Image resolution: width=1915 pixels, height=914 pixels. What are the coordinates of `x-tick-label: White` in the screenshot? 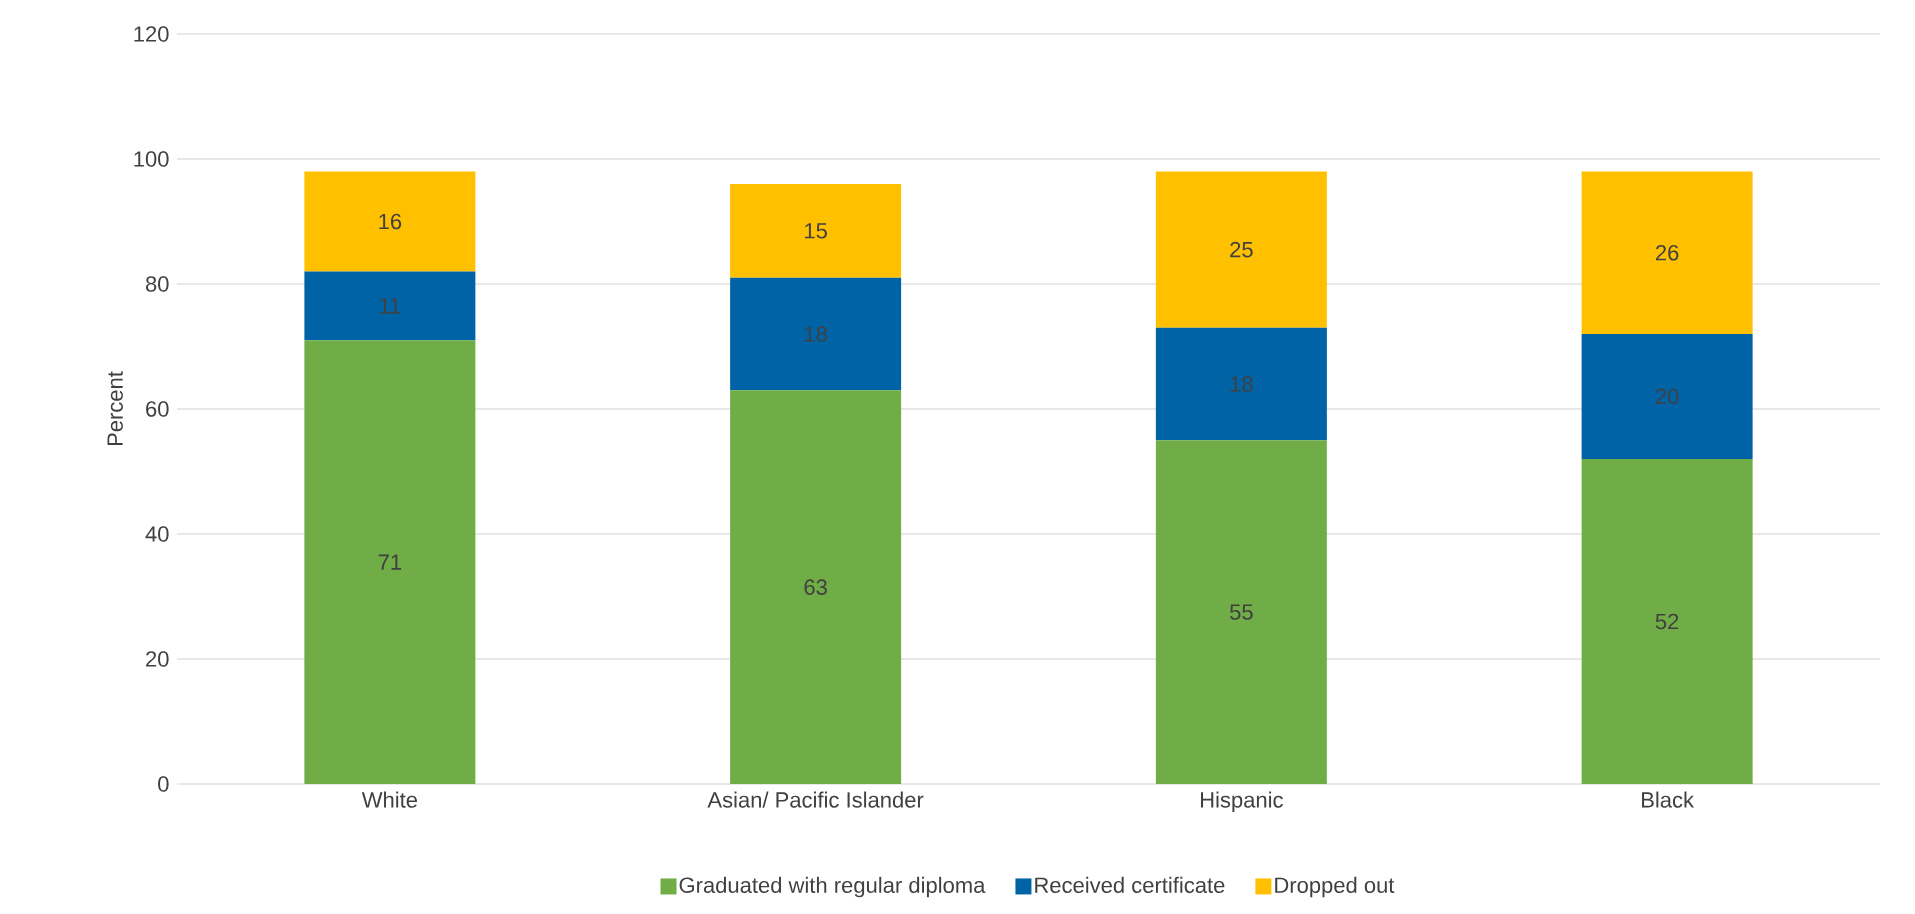 It's located at (389, 799).